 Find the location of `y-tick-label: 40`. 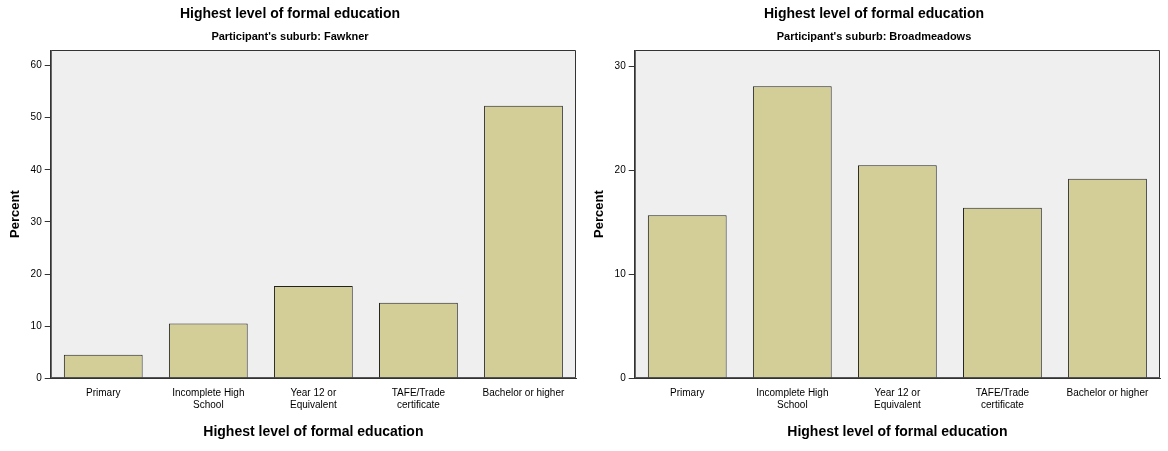

y-tick-label: 40 is located at coordinates (36, 169).